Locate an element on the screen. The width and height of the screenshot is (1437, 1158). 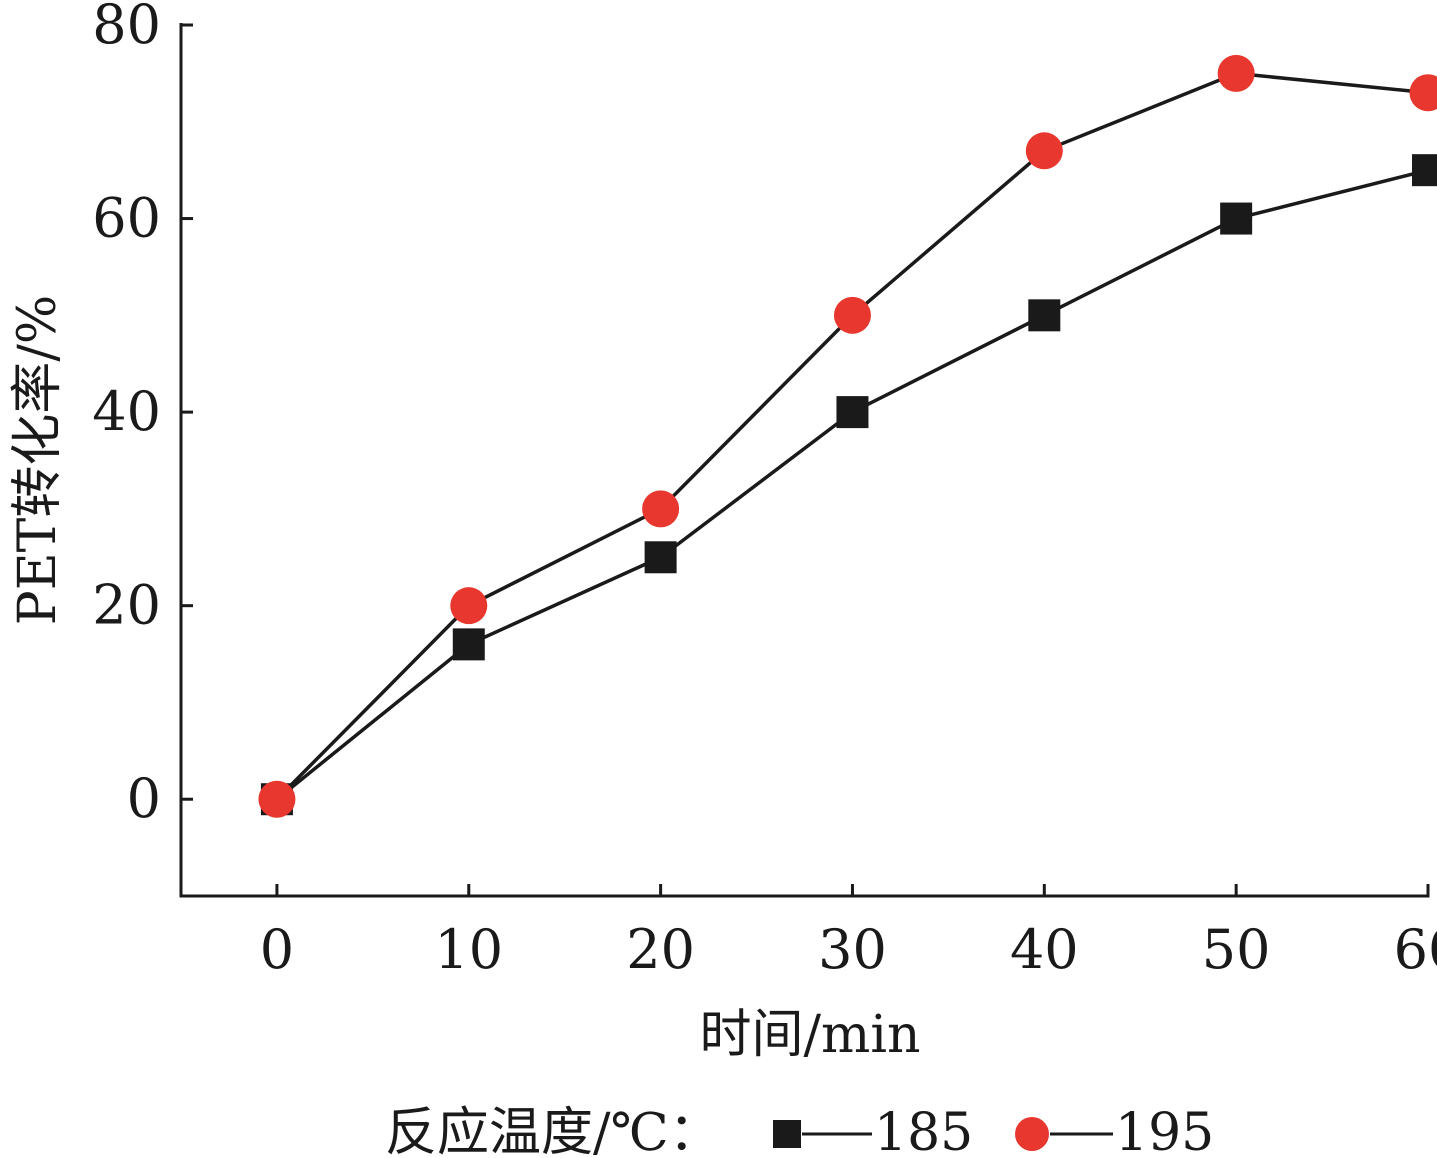
legend: 反应温度/℃： 185 195 is located at coordinates (799, 1130).